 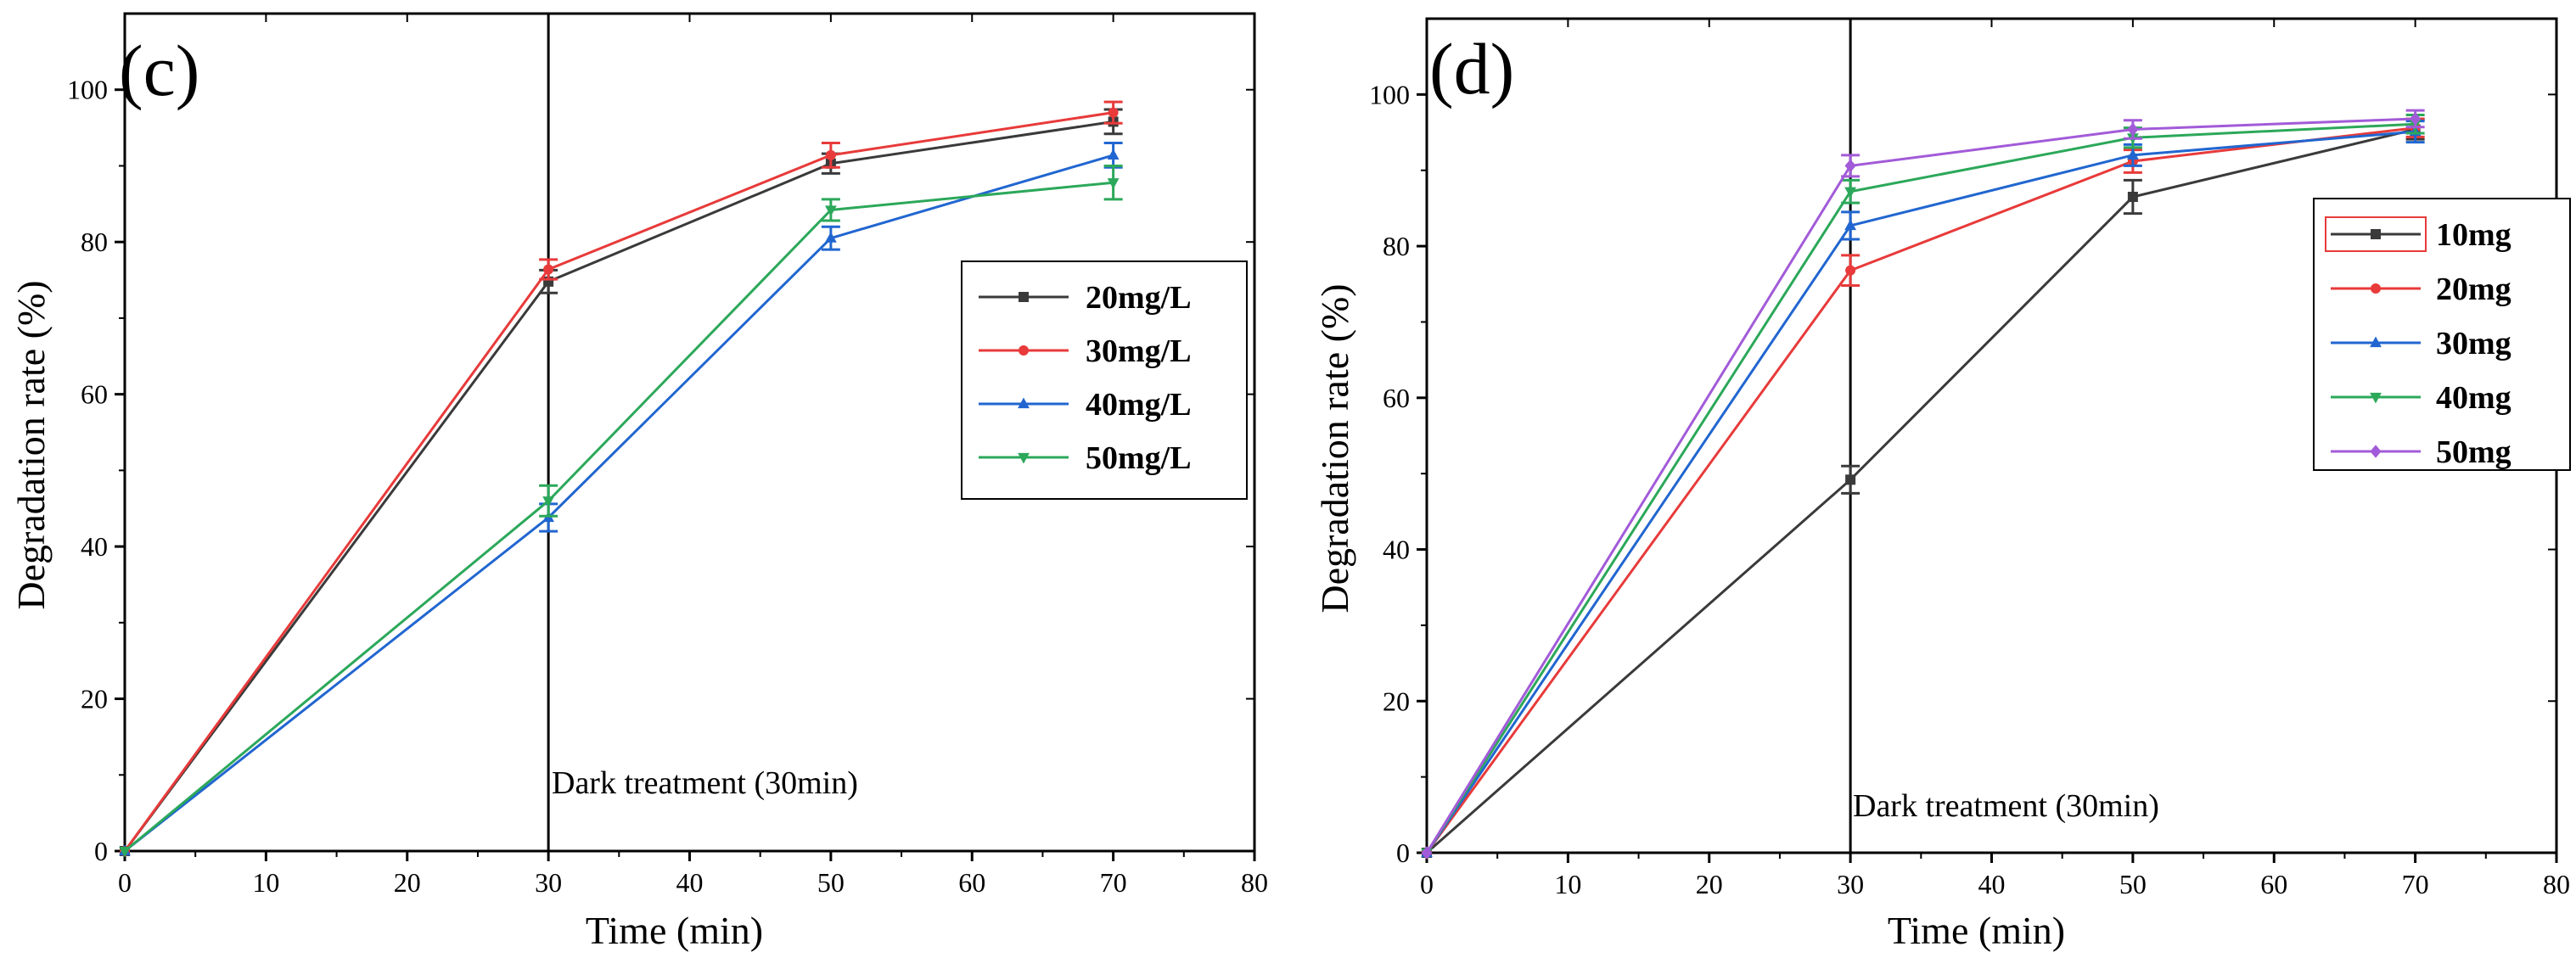 What do you see at coordinates (2473, 235) in the screenshot?
I see `legend-entry: 10mg` at bounding box center [2473, 235].